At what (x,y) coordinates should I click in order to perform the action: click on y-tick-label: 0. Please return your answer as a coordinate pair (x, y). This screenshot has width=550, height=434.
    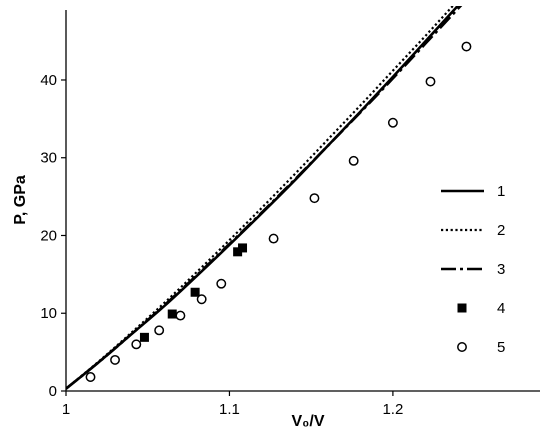
    Looking at the image, I should click on (53, 391).